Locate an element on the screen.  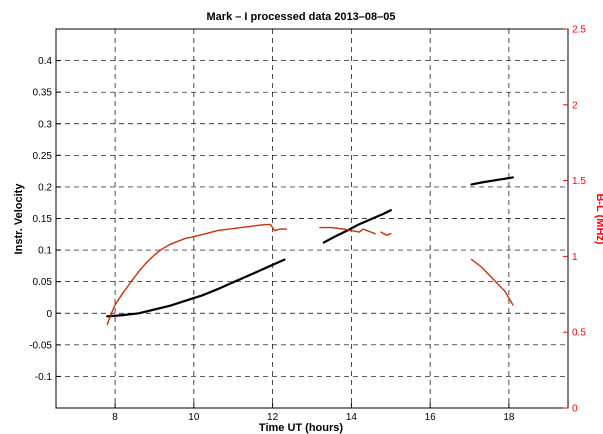
x-tick-label: 8 is located at coordinates (115, 417).